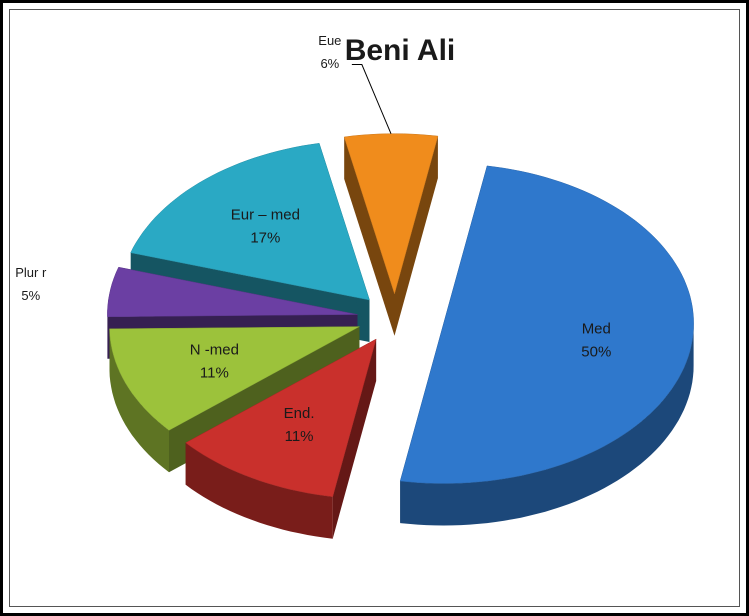 The width and height of the screenshot is (749, 616). Describe the element at coordinates (400, 50) in the screenshot. I see `chart-title: Beni Ali` at that location.